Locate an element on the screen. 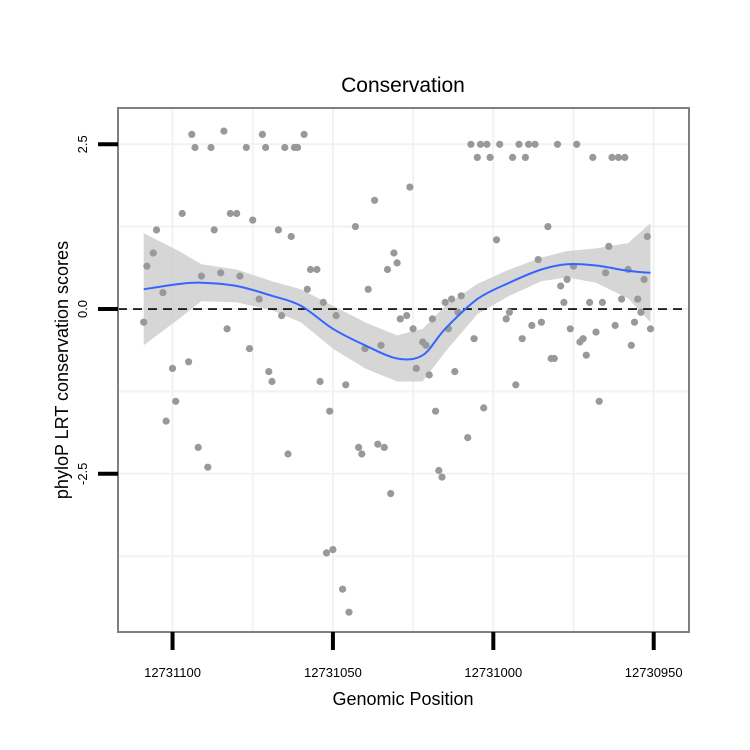  x-tick-label: 12731000 is located at coordinates (493, 672).